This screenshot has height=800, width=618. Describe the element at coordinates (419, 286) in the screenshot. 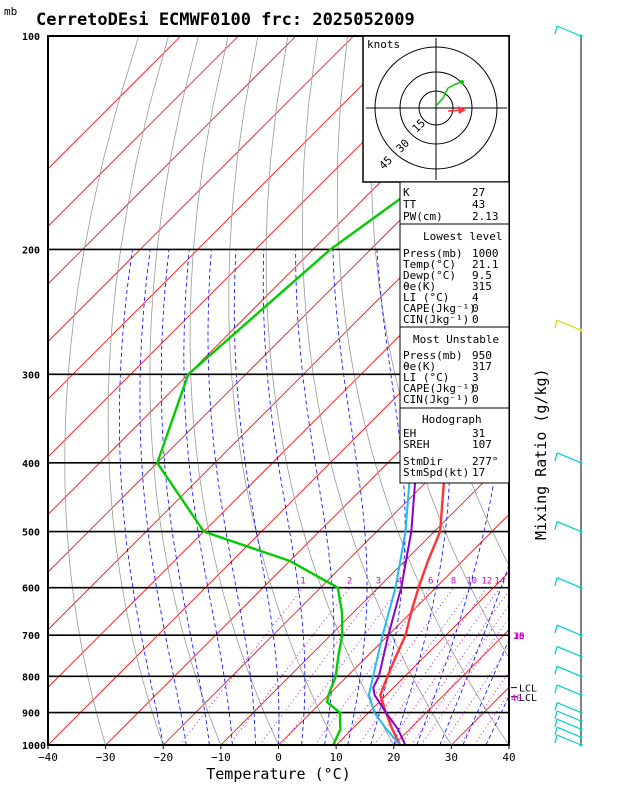

I see `low-thetae-label: θe(K)` at that location.